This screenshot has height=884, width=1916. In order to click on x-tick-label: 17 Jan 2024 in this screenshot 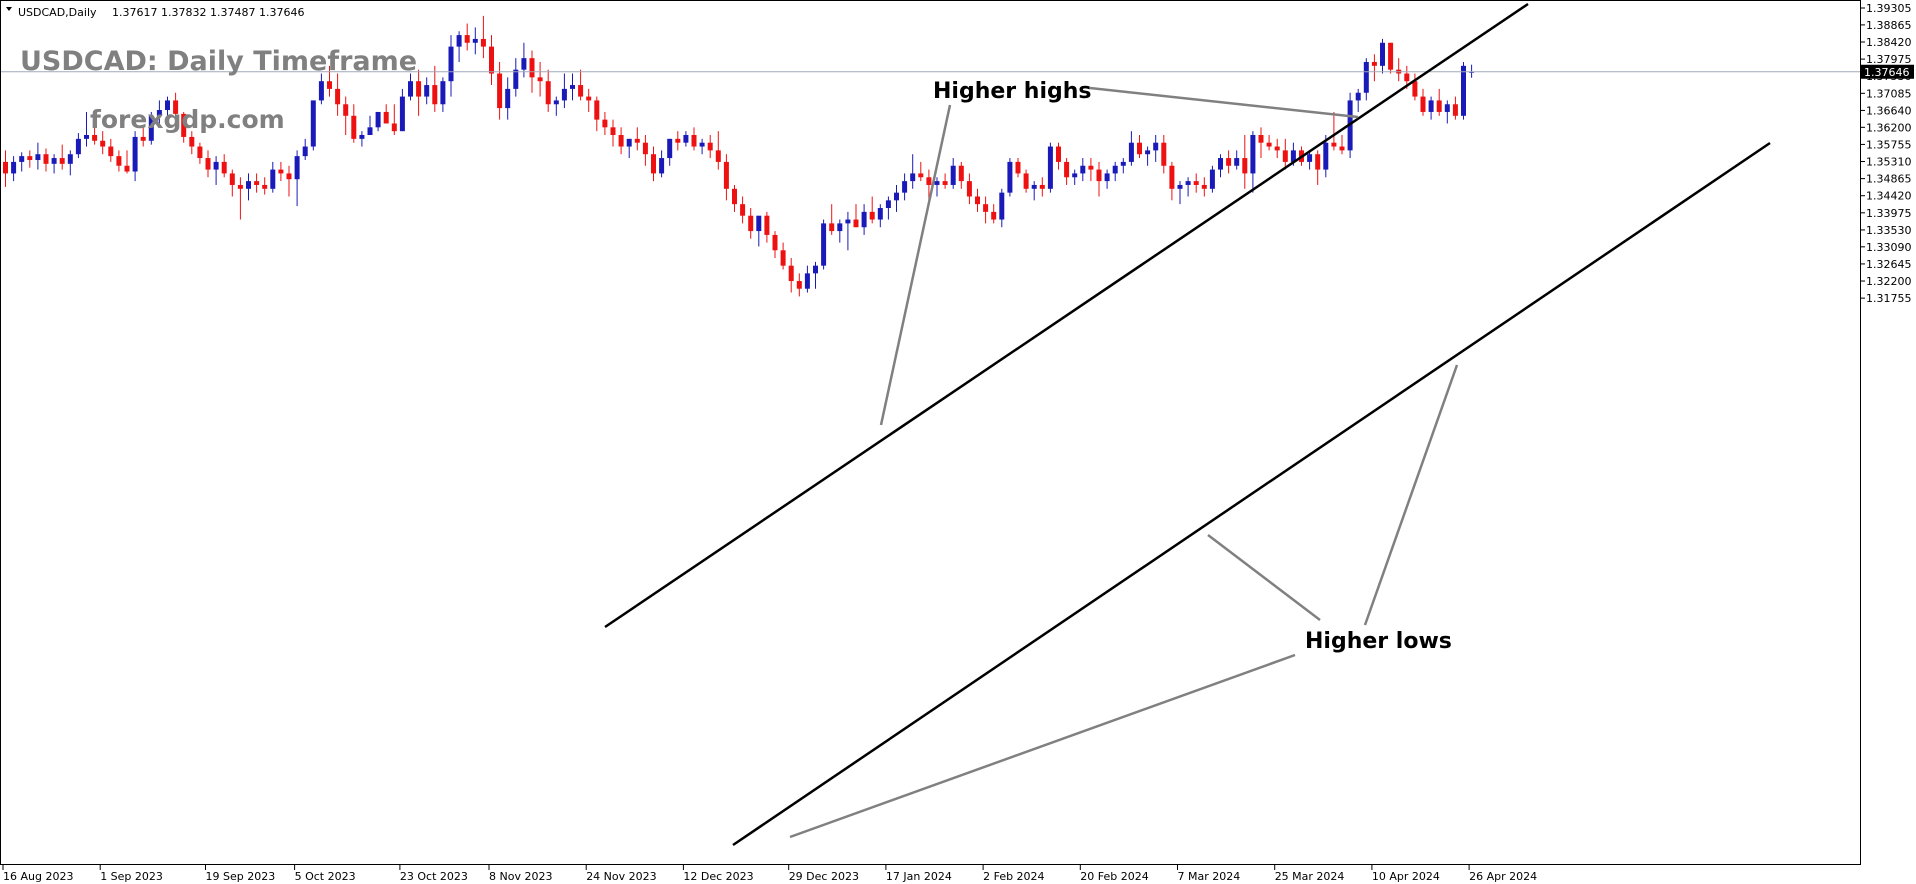, I will do `click(919, 876)`.